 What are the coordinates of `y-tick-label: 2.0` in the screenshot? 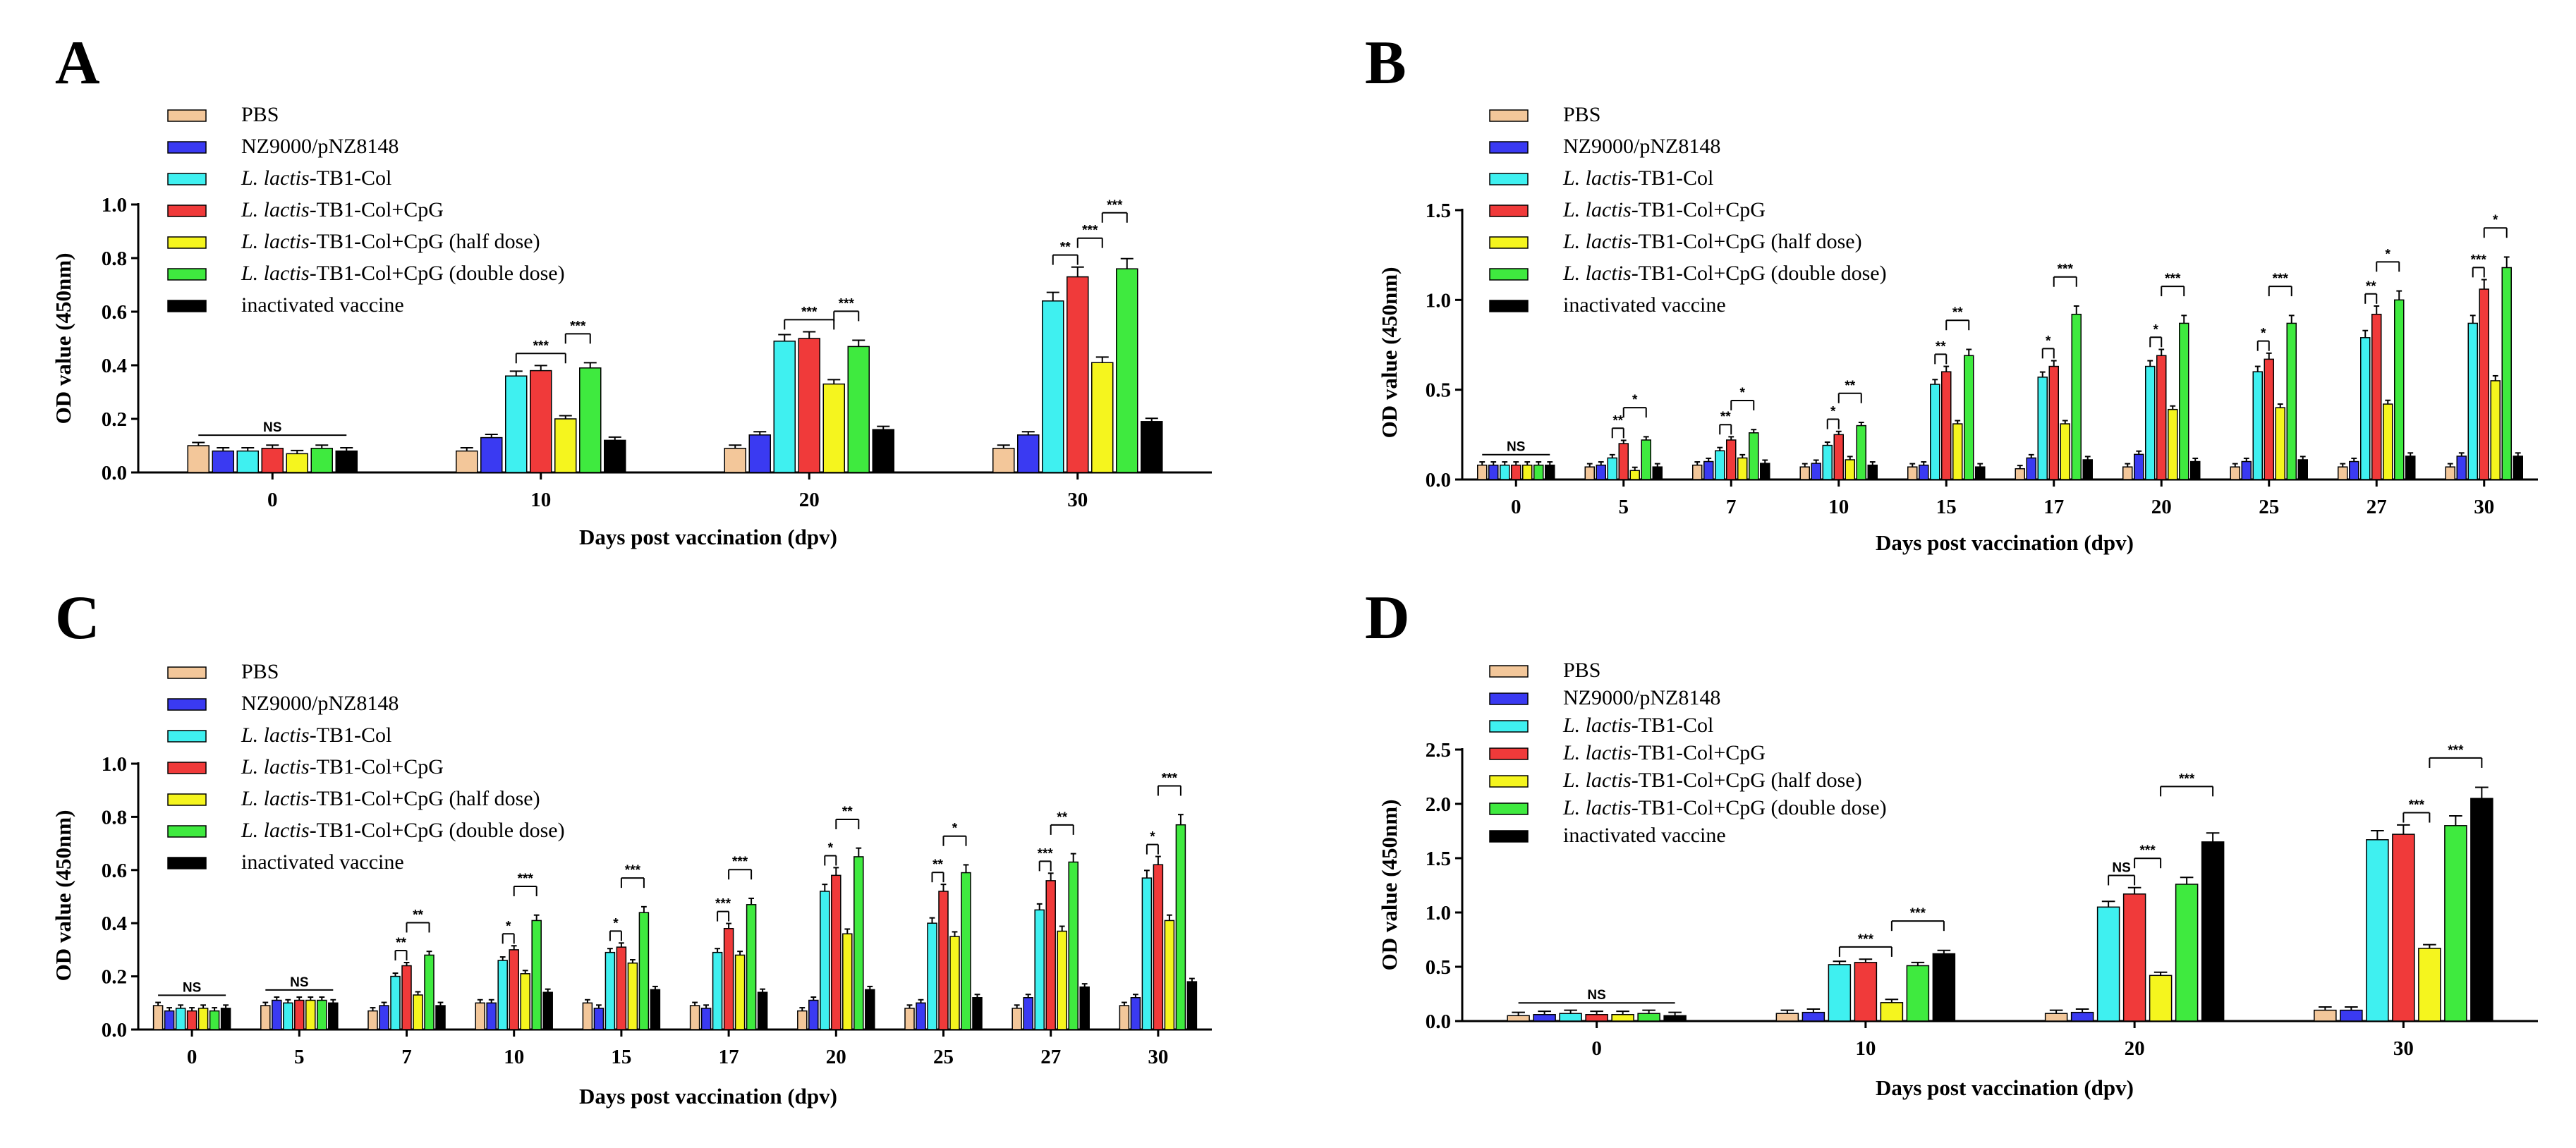 It's located at (1438, 804).